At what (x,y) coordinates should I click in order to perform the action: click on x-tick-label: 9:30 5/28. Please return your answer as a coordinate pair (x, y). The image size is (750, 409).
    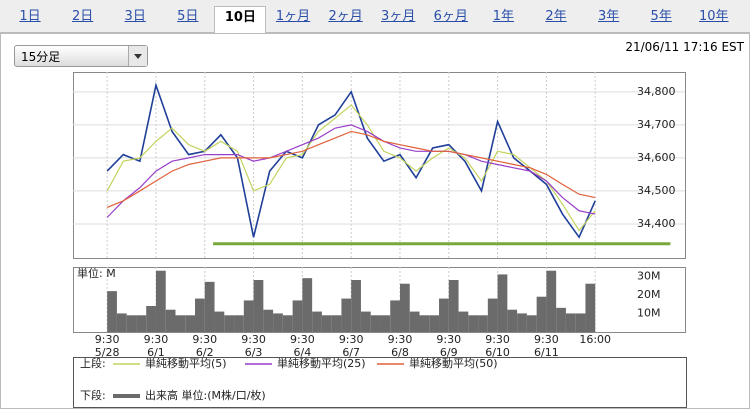
    Looking at the image, I should click on (107, 346).